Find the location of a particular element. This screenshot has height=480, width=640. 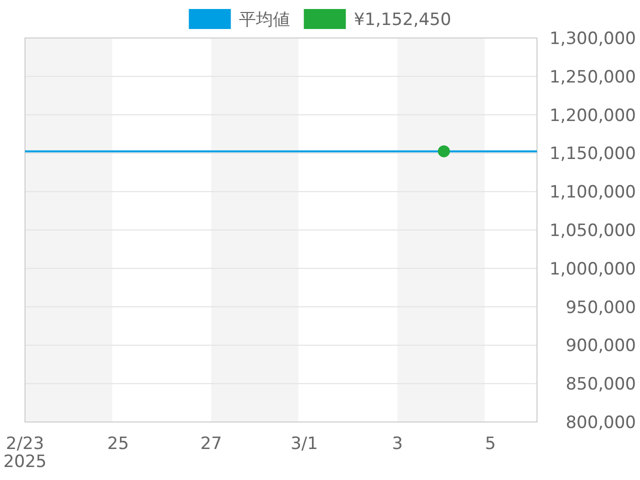

y-tick-label: 850,000 is located at coordinates (601, 384).